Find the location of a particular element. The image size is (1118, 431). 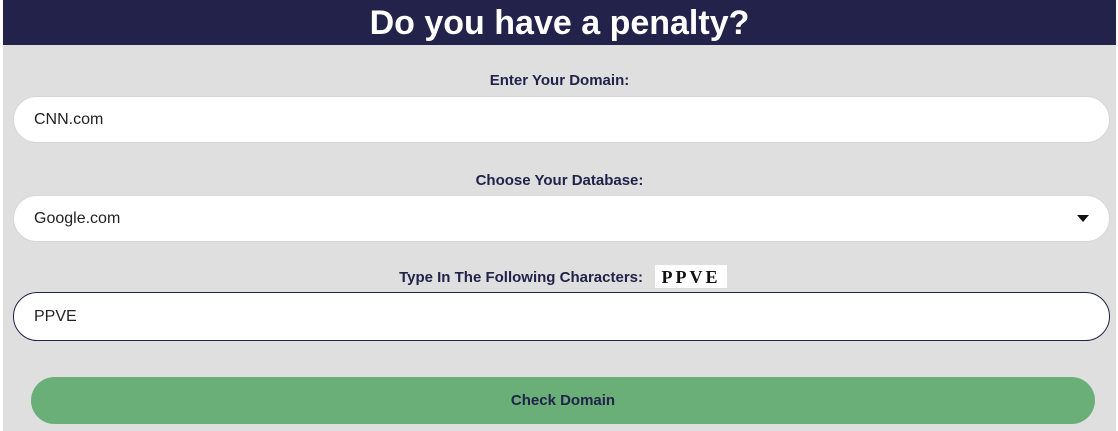

database-label: Choose Your Database: is located at coordinates (559, 180).